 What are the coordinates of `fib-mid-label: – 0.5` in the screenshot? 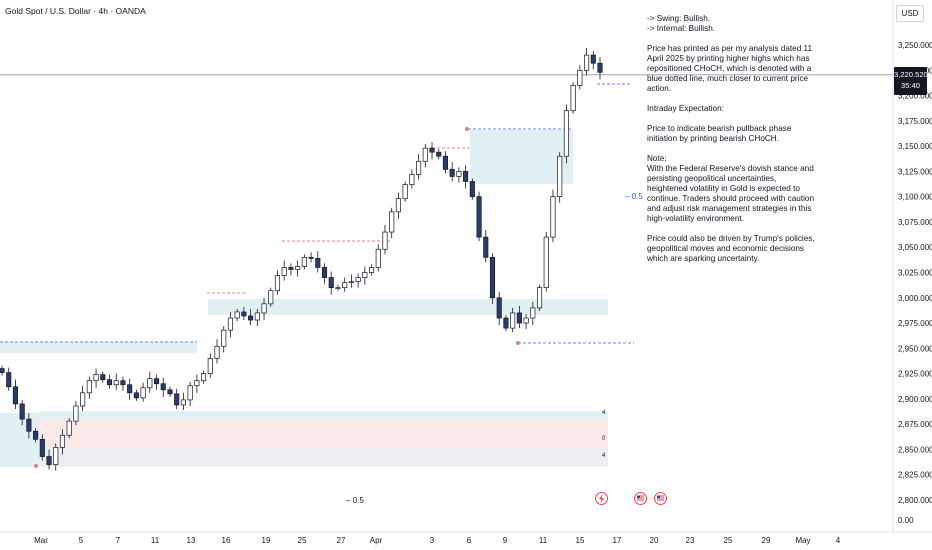 It's located at (634, 196).